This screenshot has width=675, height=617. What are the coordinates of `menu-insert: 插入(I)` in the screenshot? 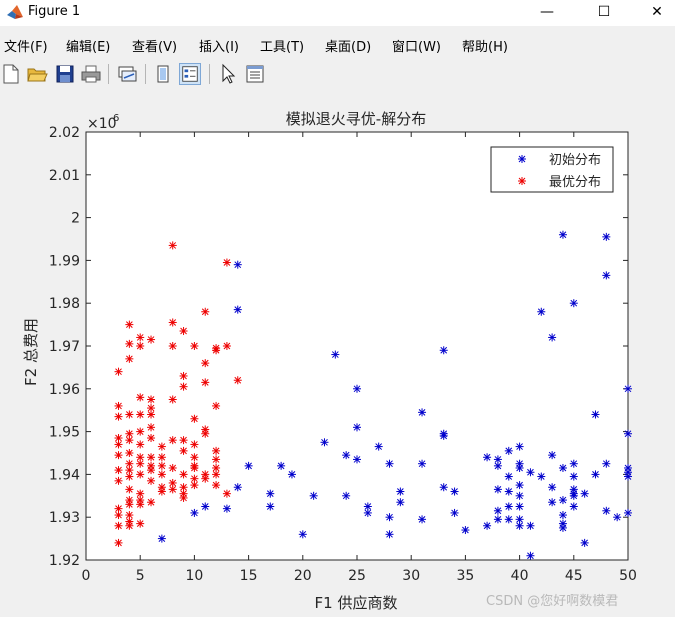 It's located at (219, 47).